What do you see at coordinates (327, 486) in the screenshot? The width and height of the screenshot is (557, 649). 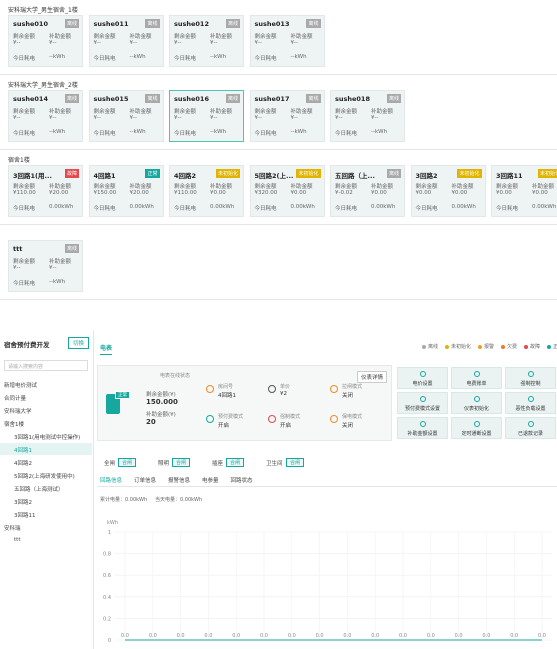 I see `tab-divider` at bounding box center [327, 486].